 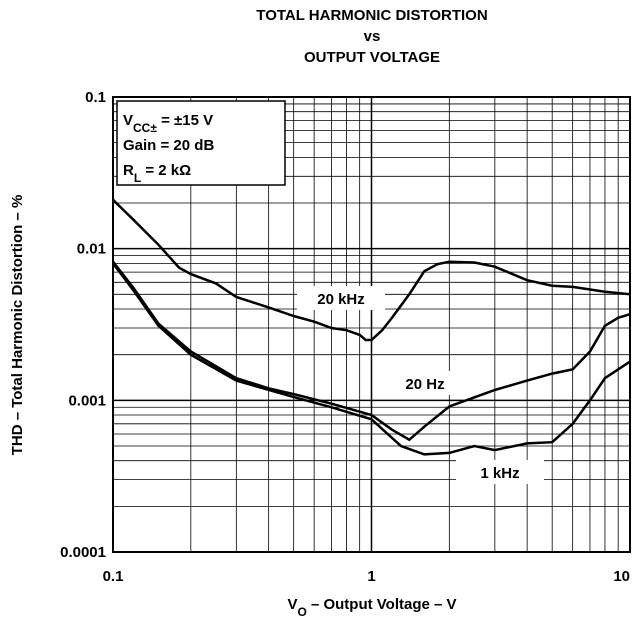 What do you see at coordinates (372, 36) in the screenshot?
I see `chart-title: vs` at bounding box center [372, 36].